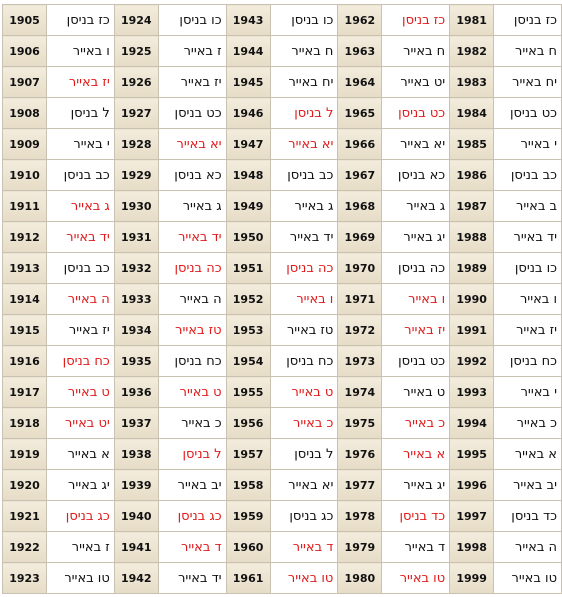 This screenshot has width=562, height=597. I want to click on year-cell: 1956, so click(248, 423).